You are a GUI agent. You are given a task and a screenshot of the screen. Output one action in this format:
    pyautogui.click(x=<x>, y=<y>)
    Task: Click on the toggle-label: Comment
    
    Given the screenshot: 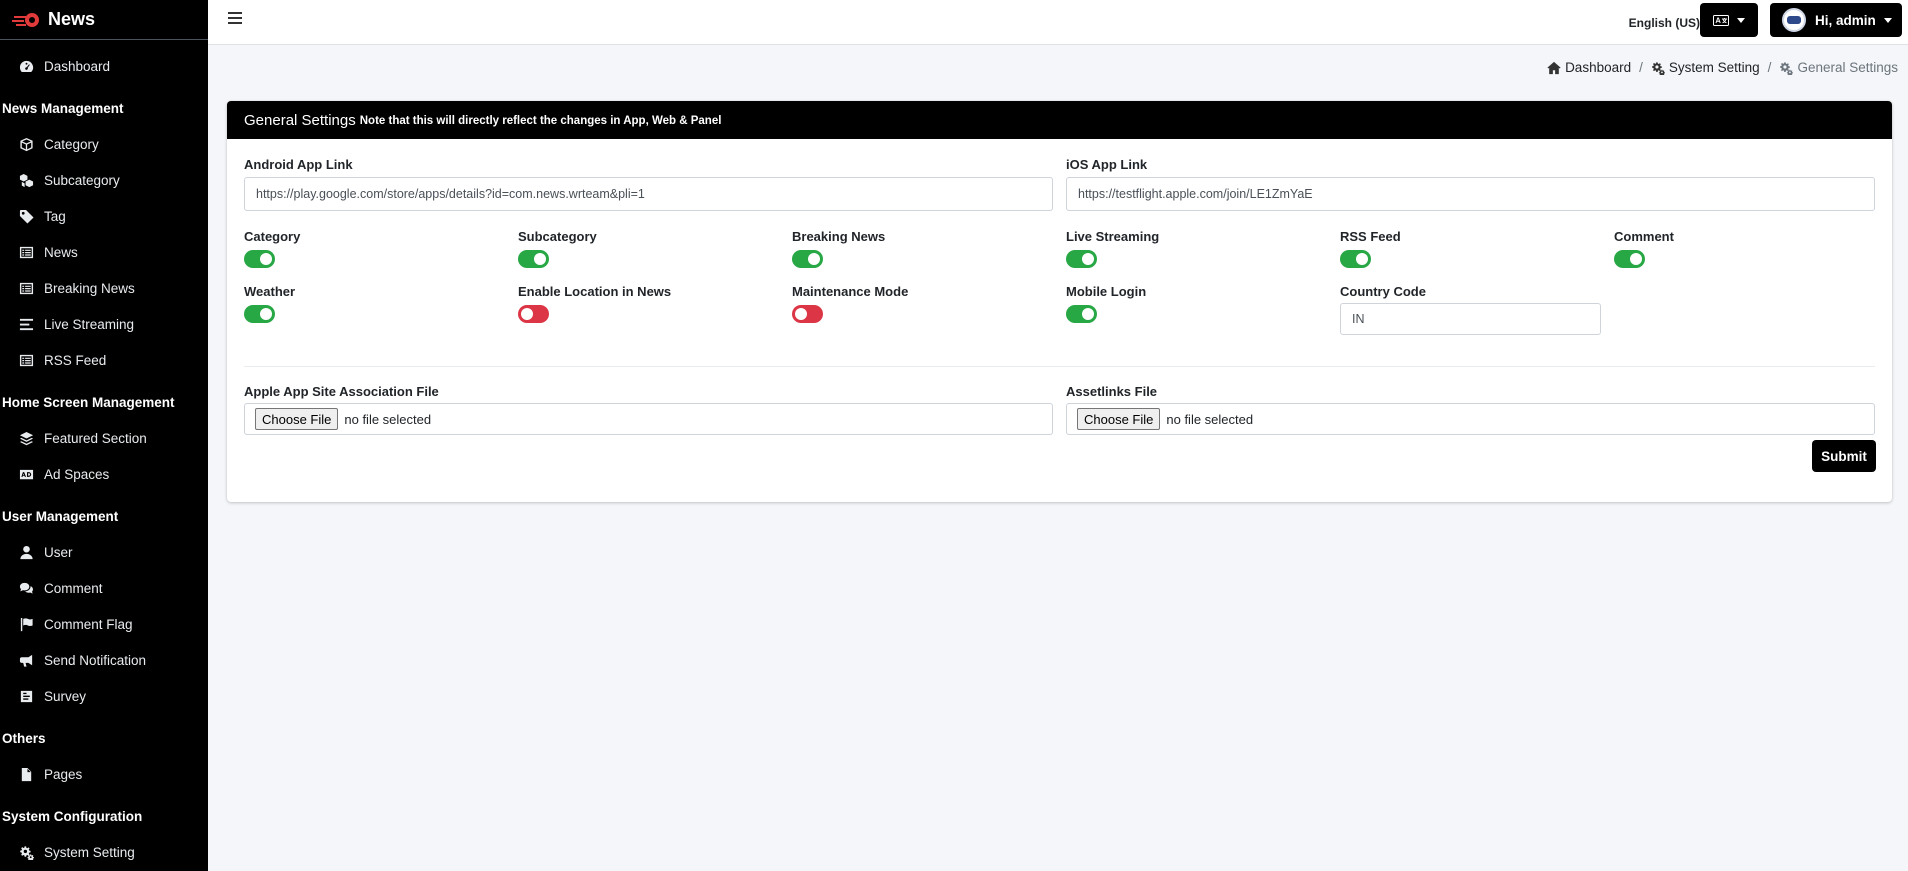 What is the action you would take?
    pyautogui.click(x=1644, y=236)
    